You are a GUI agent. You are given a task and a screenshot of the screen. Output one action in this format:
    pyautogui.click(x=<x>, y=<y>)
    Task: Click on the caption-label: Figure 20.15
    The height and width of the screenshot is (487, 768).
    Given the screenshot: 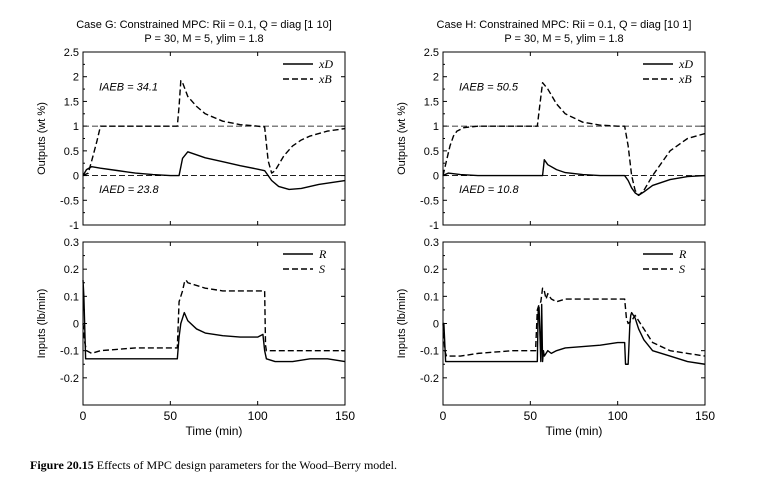 What is the action you would take?
    pyautogui.click(x=62, y=465)
    